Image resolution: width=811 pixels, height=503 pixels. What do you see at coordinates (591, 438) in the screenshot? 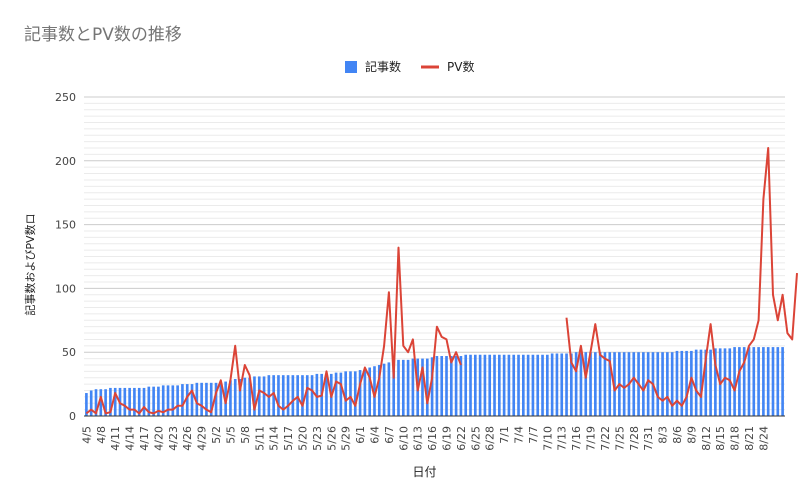
I see `x-tick-label: 7/19` at bounding box center [591, 438].